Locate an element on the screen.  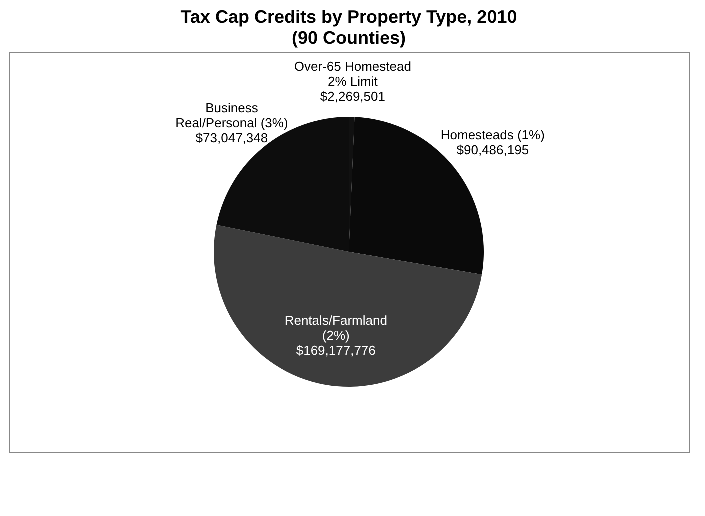
chart-subtitle: (90 Counties) is located at coordinates (349, 38).